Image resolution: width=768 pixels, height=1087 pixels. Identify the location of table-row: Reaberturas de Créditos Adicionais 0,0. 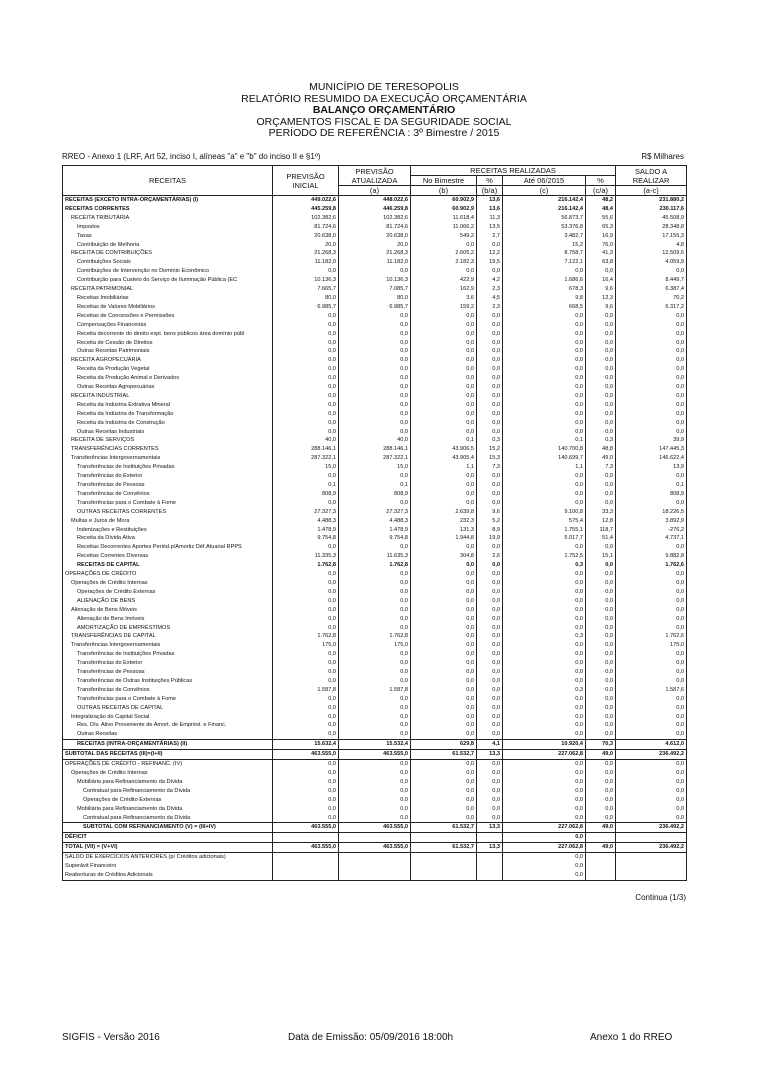
(375, 875).